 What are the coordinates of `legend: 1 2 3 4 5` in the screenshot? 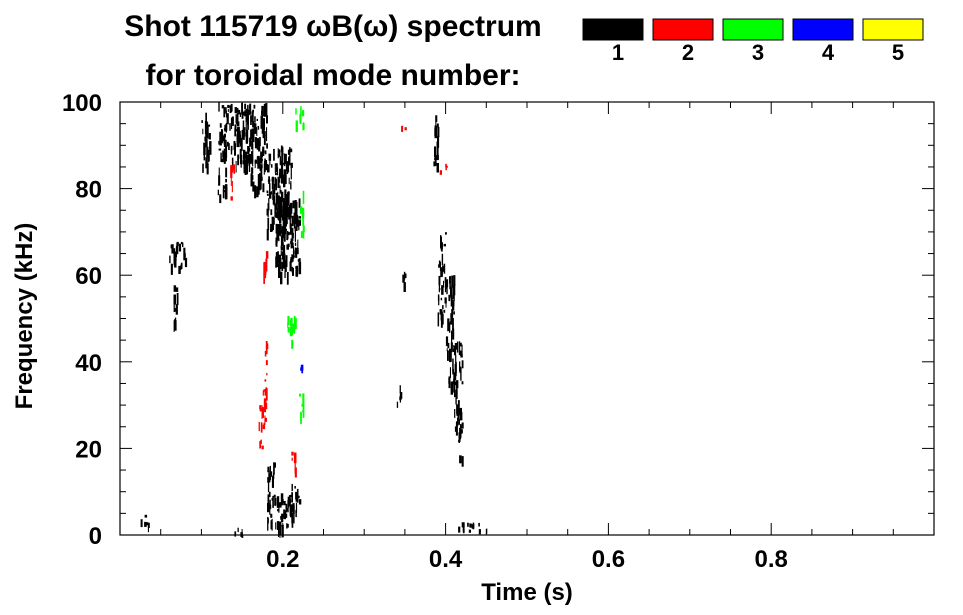 It's located at (753, 41).